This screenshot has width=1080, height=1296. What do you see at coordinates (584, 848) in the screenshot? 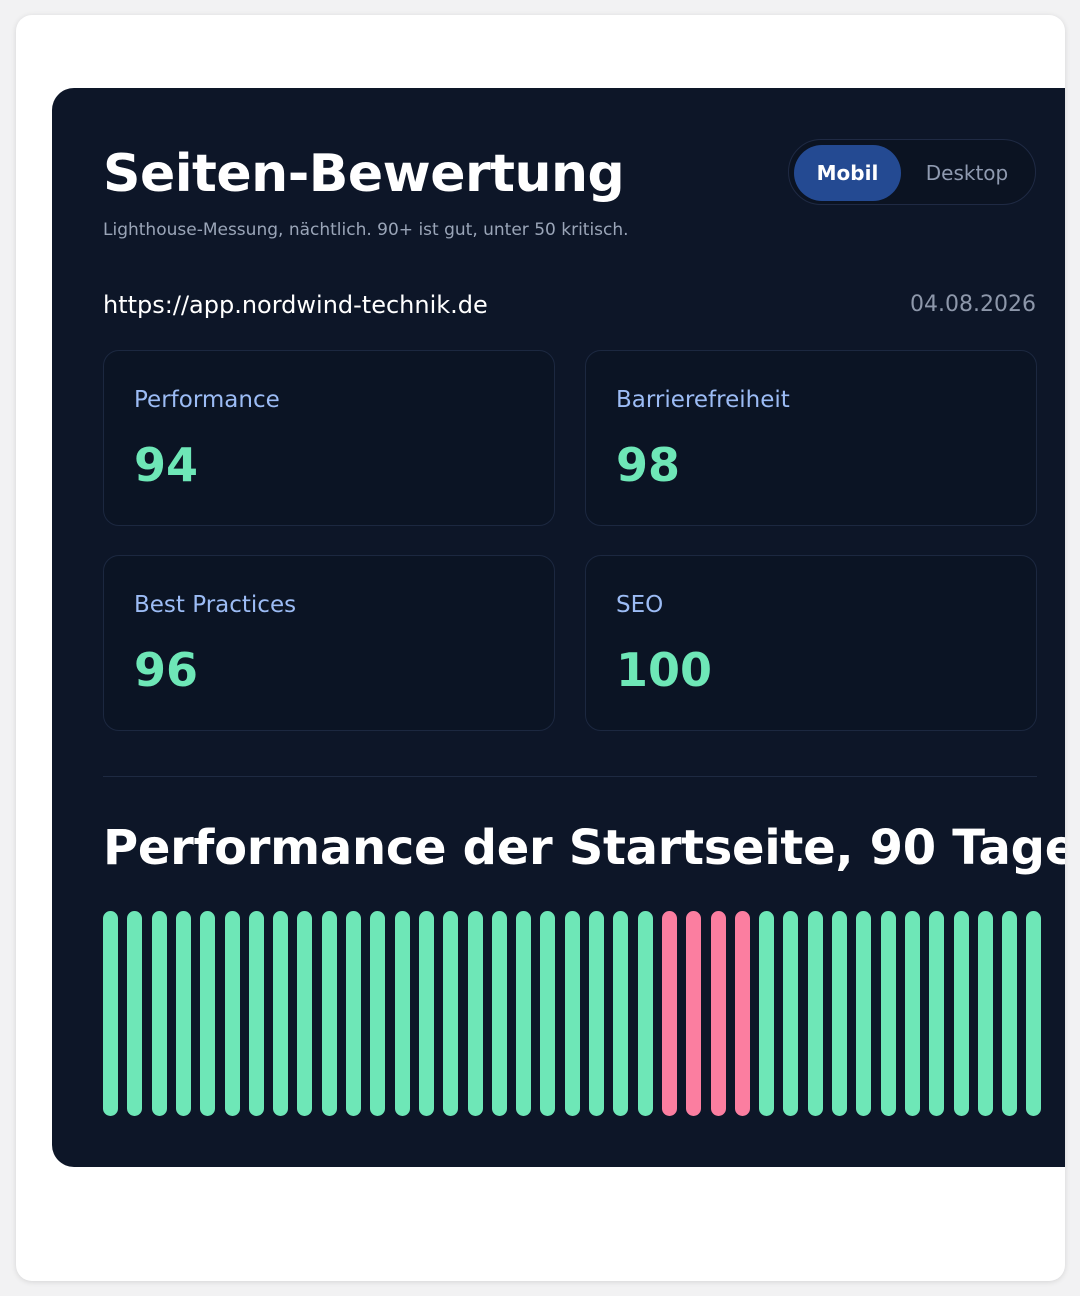
I see `chart-title: Performance der Startseite, 90 Tage` at bounding box center [584, 848].